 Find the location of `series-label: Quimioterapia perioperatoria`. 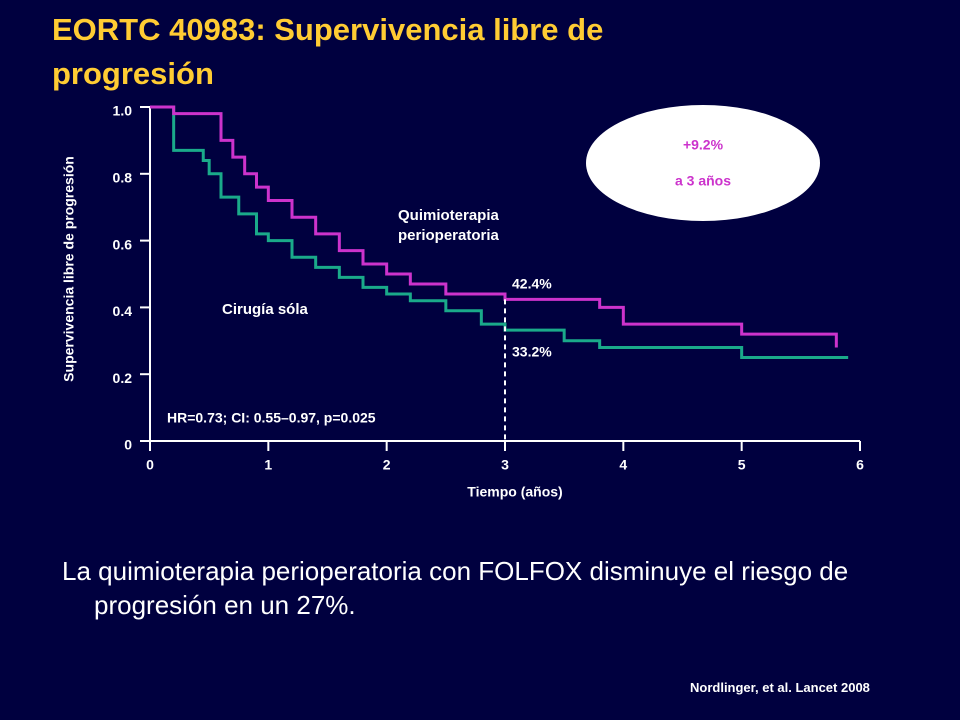

series-label: Quimioterapia perioperatoria is located at coordinates (448, 225).